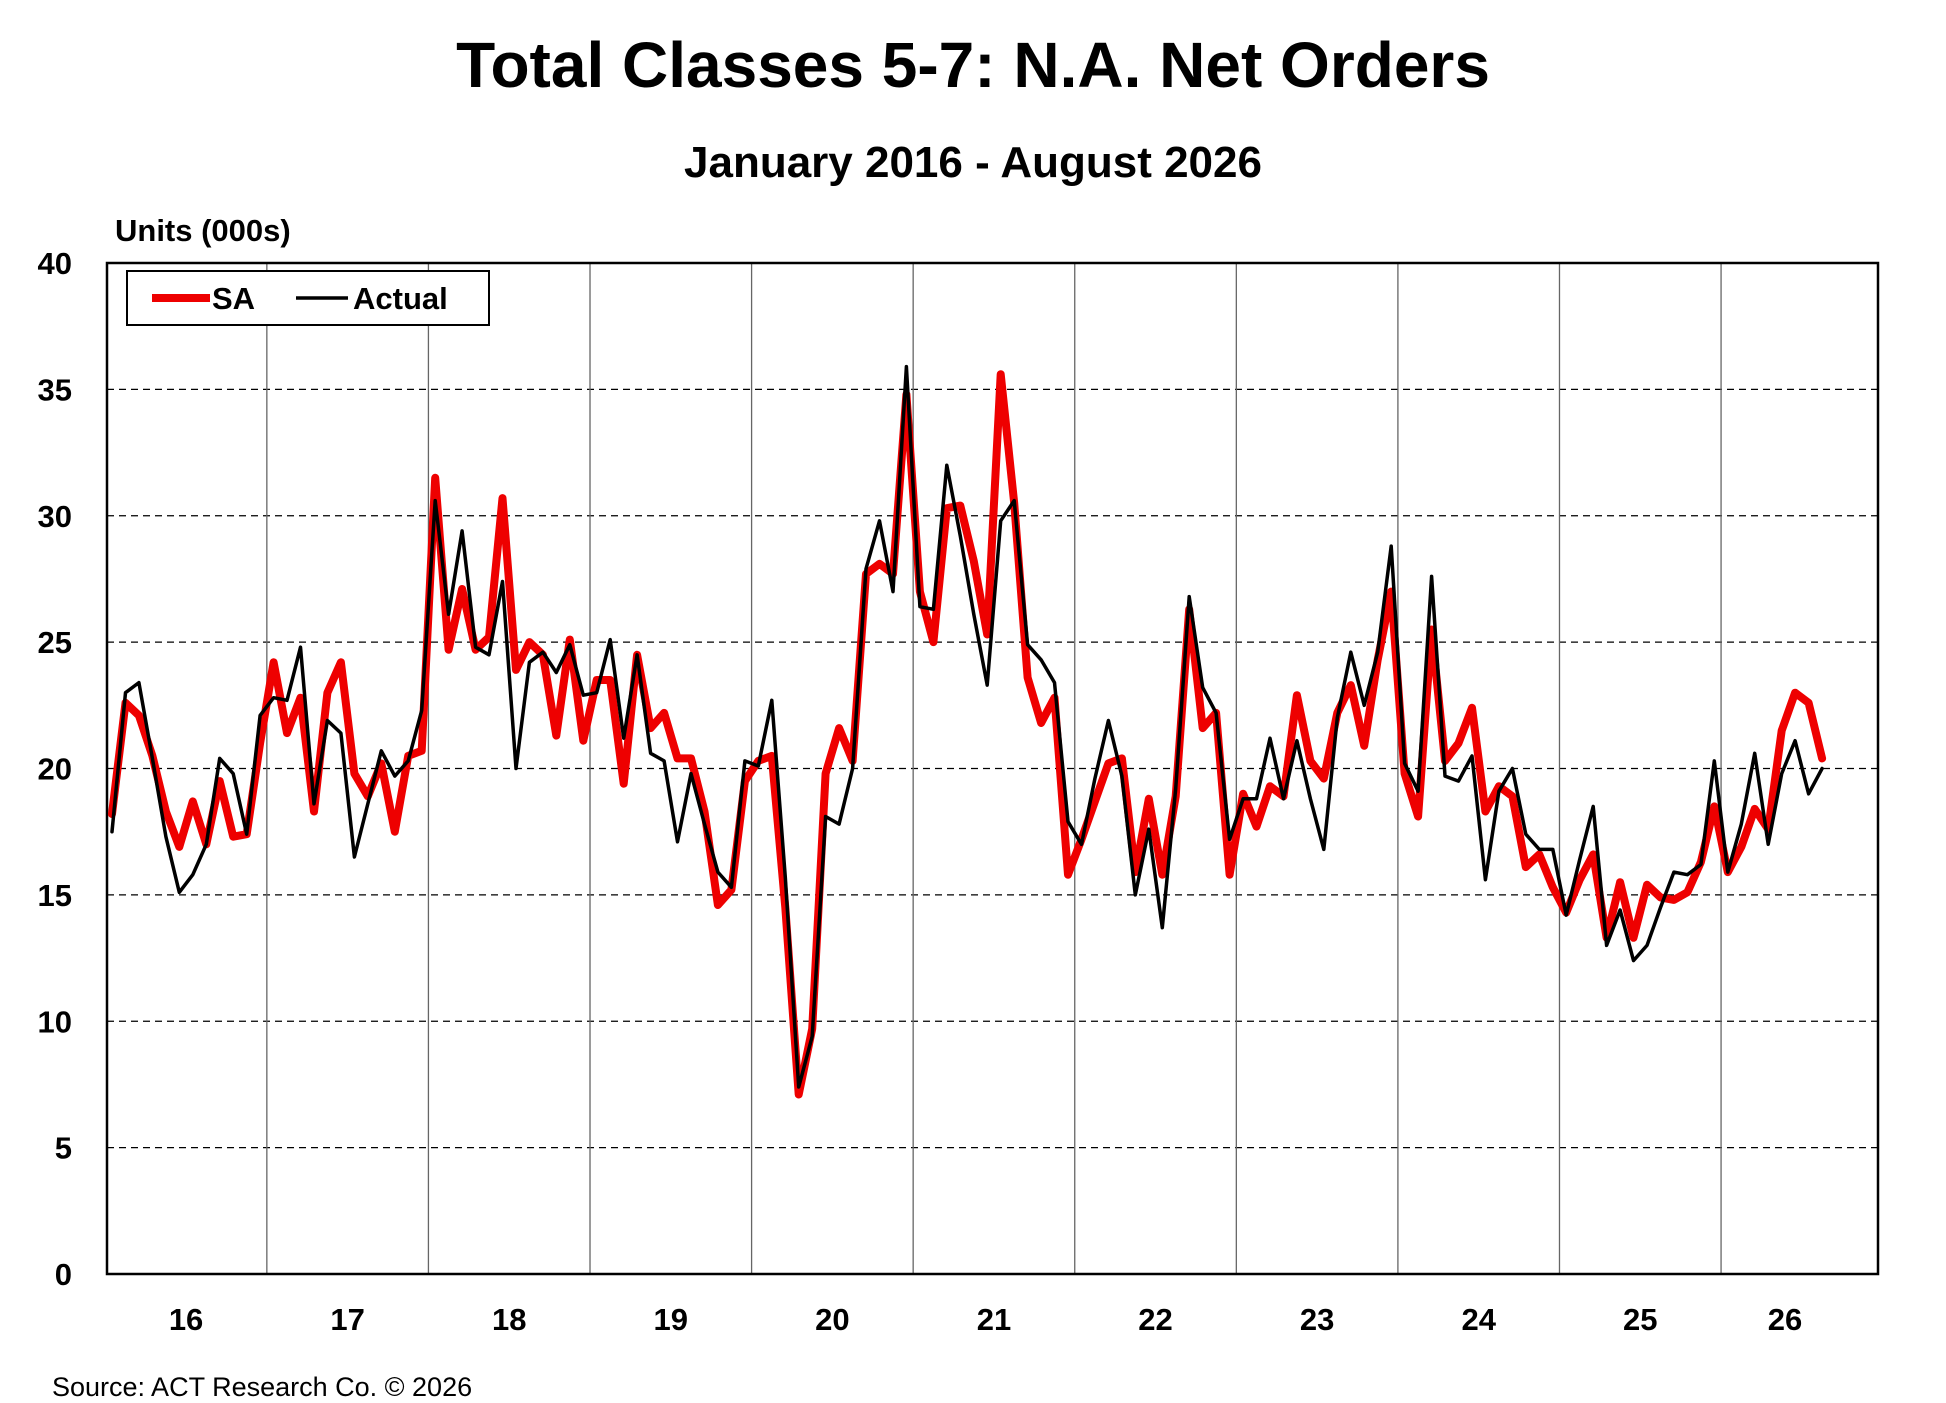  I want to click on y-tick-label: 10, so click(55, 1021).